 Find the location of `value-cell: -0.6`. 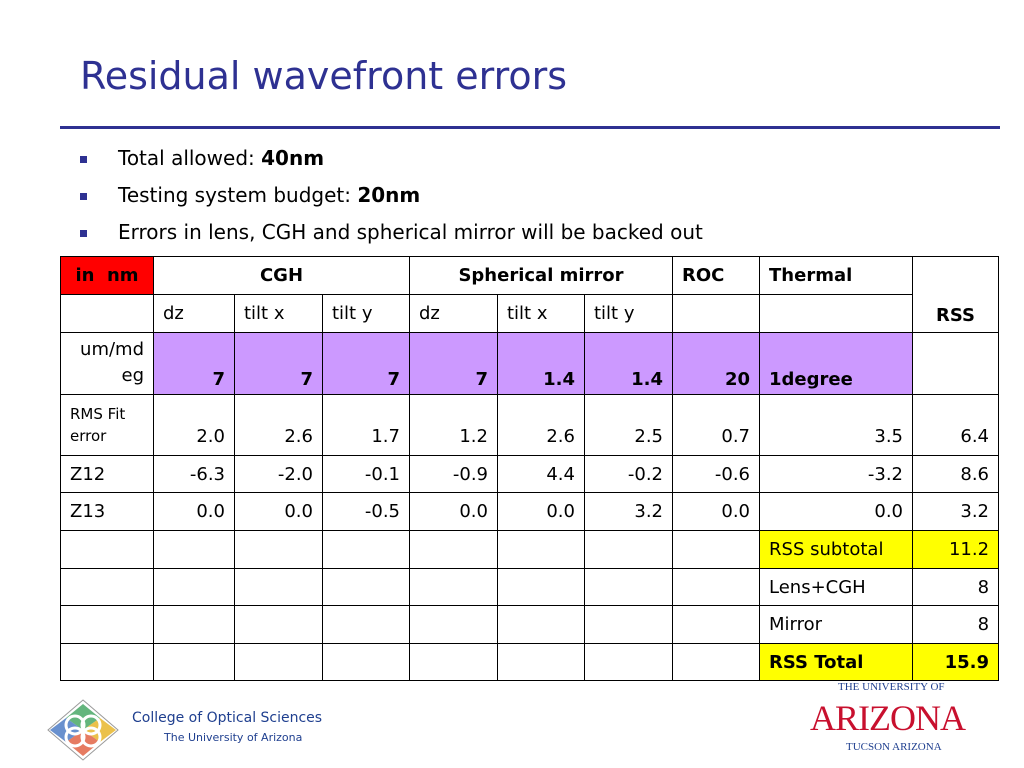

value-cell: -0.6 is located at coordinates (716, 474).